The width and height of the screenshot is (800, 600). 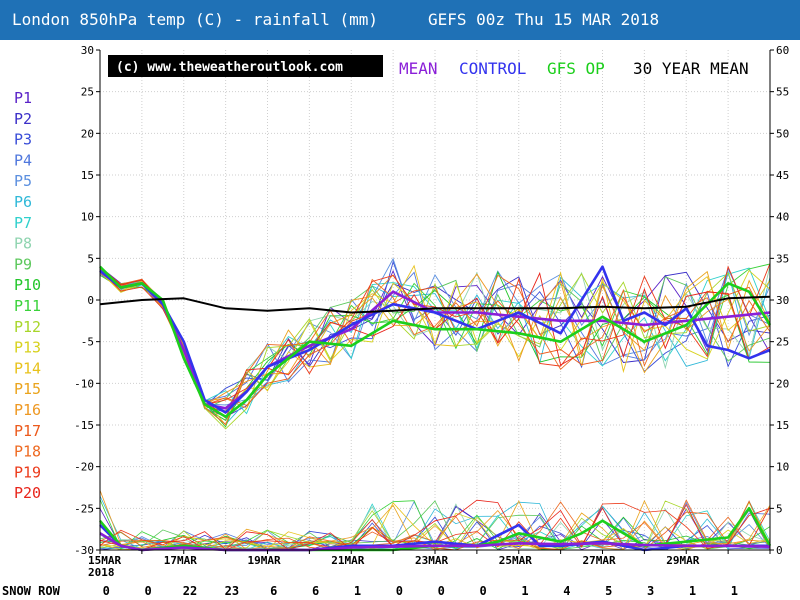 What do you see at coordinates (180, 560) in the screenshot?
I see `x-tick-label: 17MAR` at bounding box center [180, 560].